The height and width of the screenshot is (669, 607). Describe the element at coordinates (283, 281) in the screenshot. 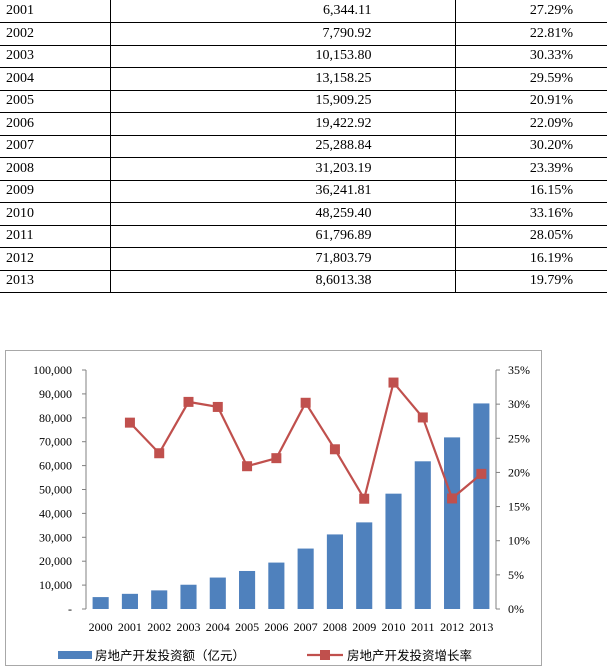

I see `investment-cell: 8,6013.38` at that location.